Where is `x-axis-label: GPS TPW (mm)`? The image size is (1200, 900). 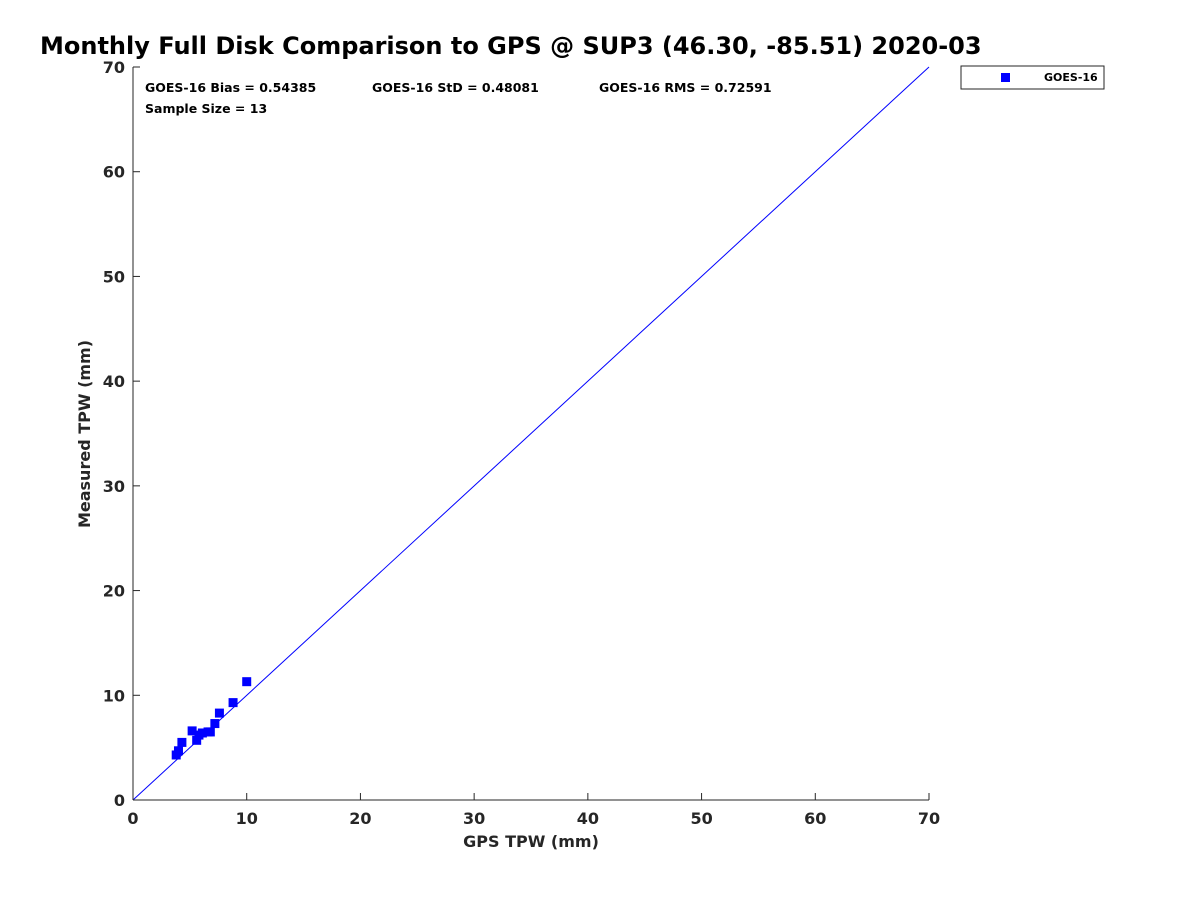 x-axis-label: GPS TPW (mm) is located at coordinates (531, 841).